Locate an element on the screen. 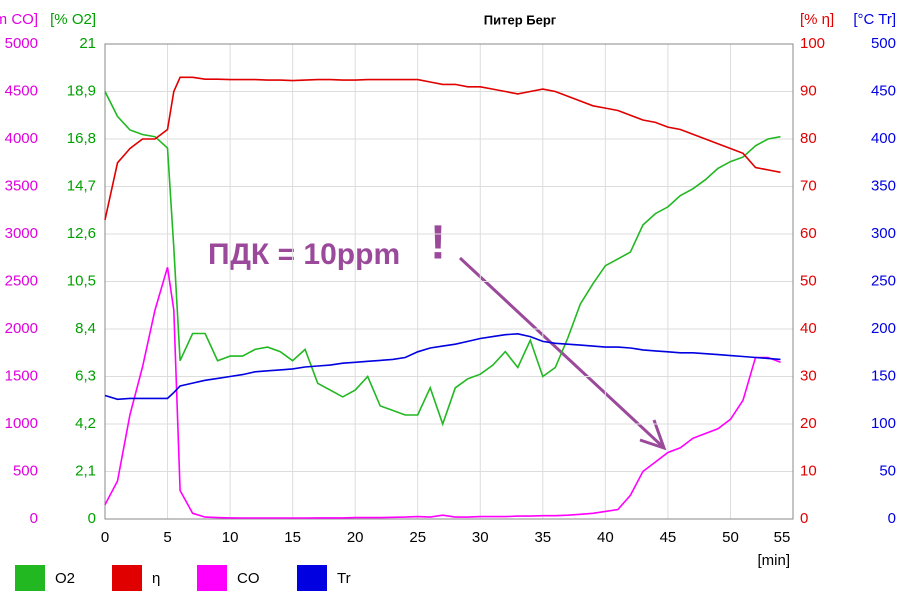 The width and height of the screenshot is (900, 605). x-tick-label: 0 is located at coordinates (105, 537).